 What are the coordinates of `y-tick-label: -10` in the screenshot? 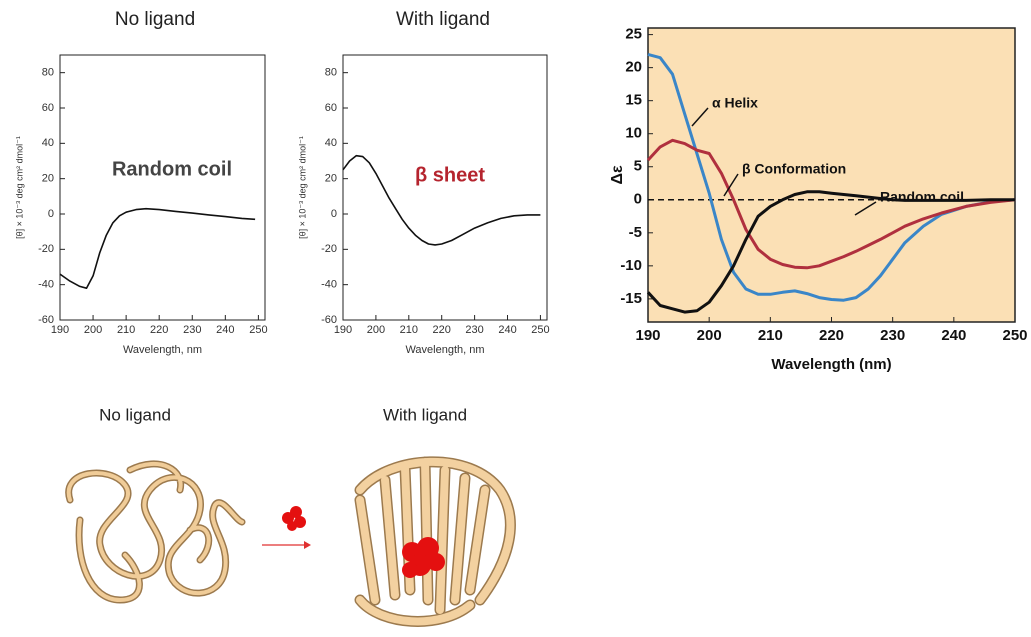 It's located at (631, 265).